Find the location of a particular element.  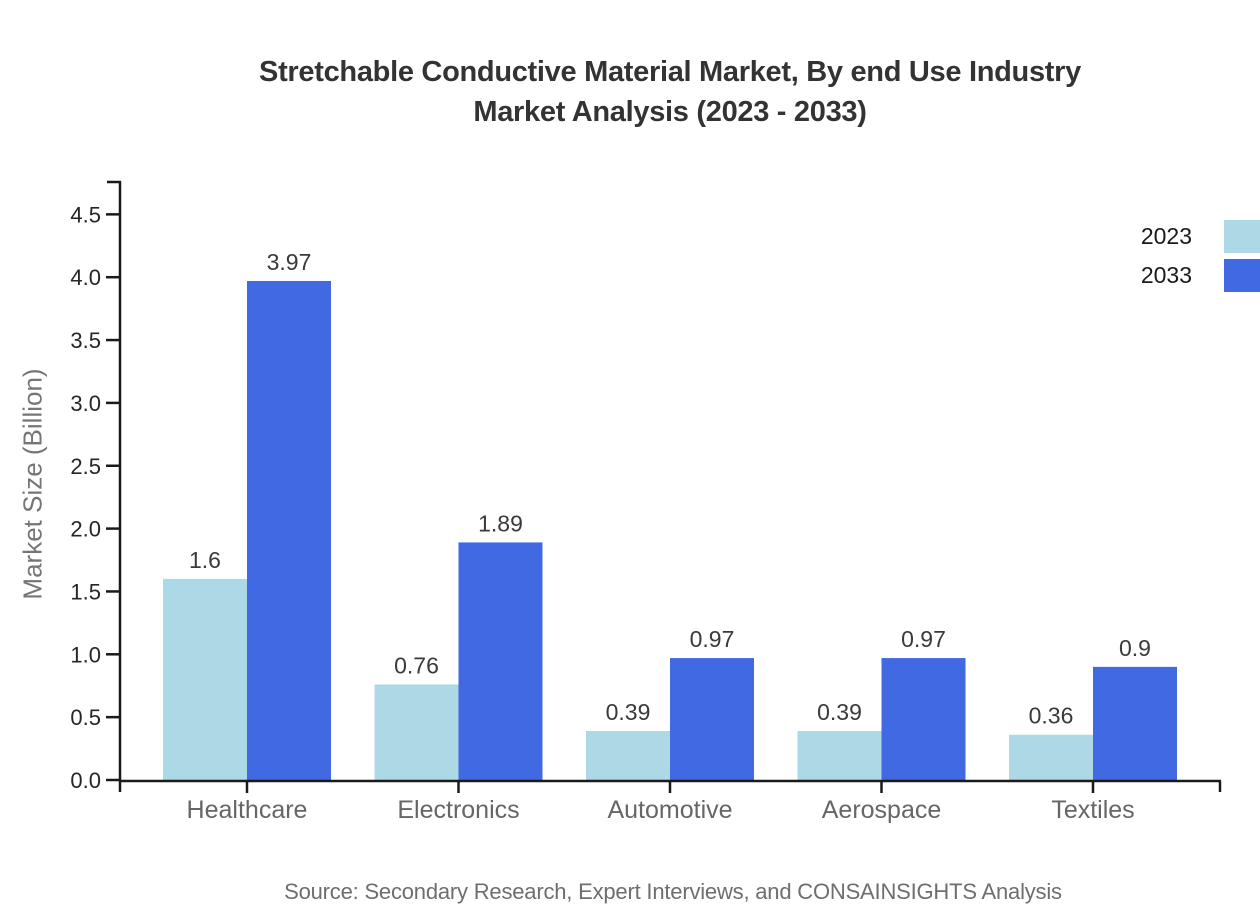

y-tick-label: 4.0 is located at coordinates (85, 277).